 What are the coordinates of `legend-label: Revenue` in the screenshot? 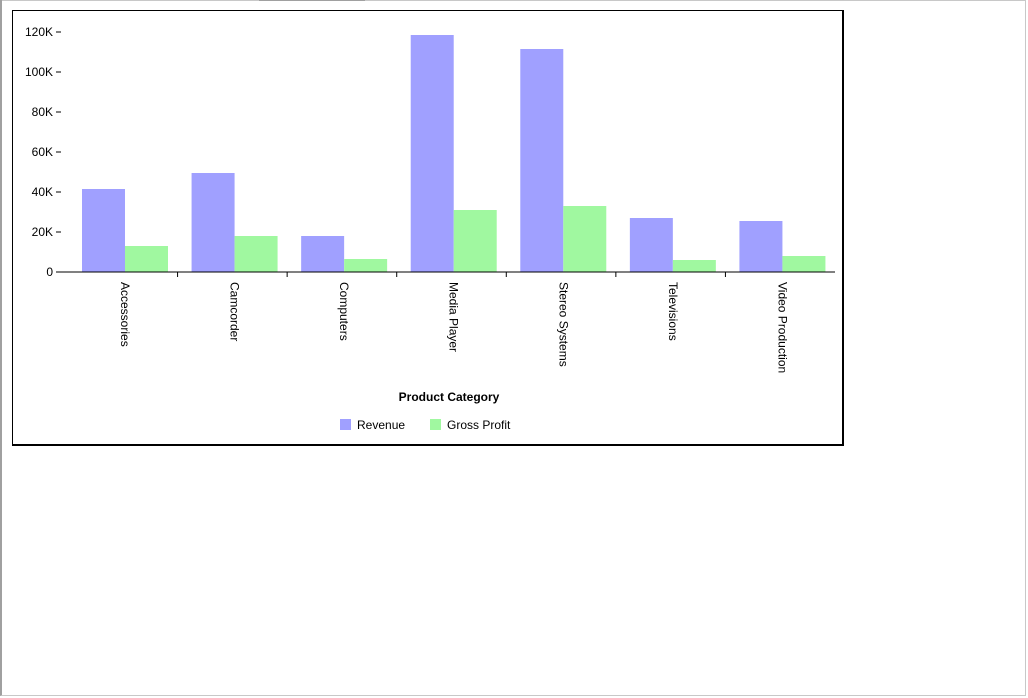 It's located at (381, 425).